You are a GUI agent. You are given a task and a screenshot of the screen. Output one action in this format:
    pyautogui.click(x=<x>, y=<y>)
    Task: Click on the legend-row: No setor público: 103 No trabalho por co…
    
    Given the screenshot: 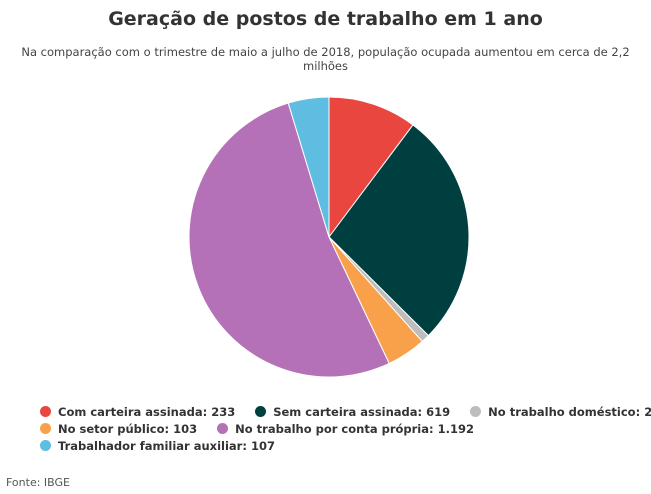 What is the action you would take?
    pyautogui.click(x=340, y=428)
    